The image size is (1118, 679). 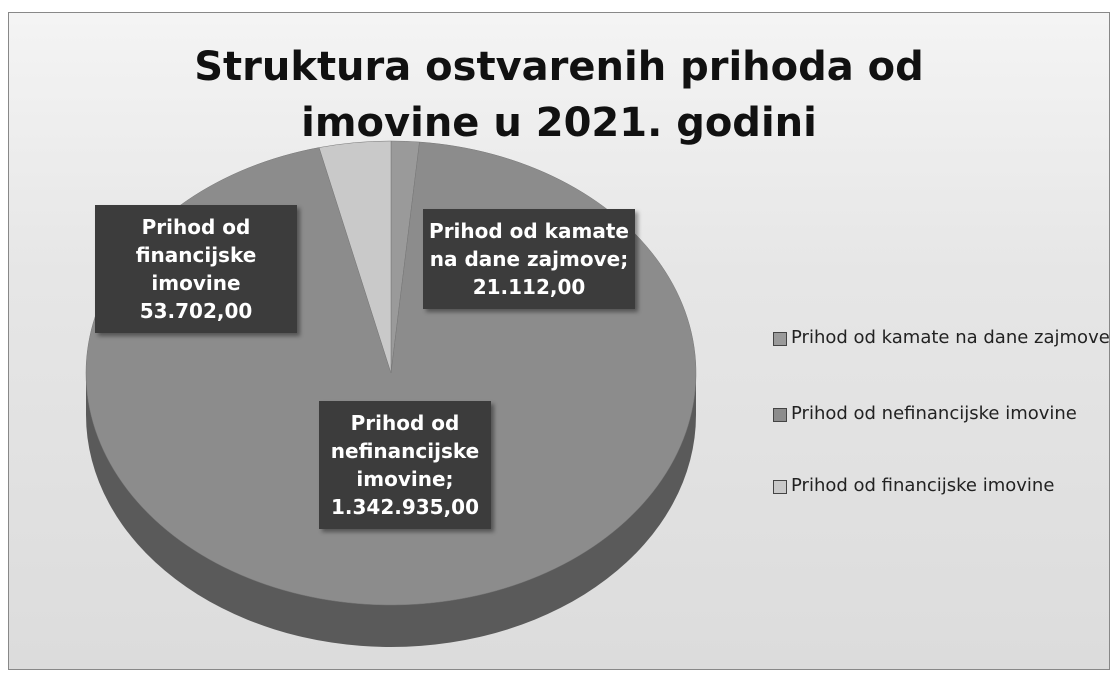 I want to click on data-label: Prihod od financijske imovine 53.702,00, so click(x=196, y=269).